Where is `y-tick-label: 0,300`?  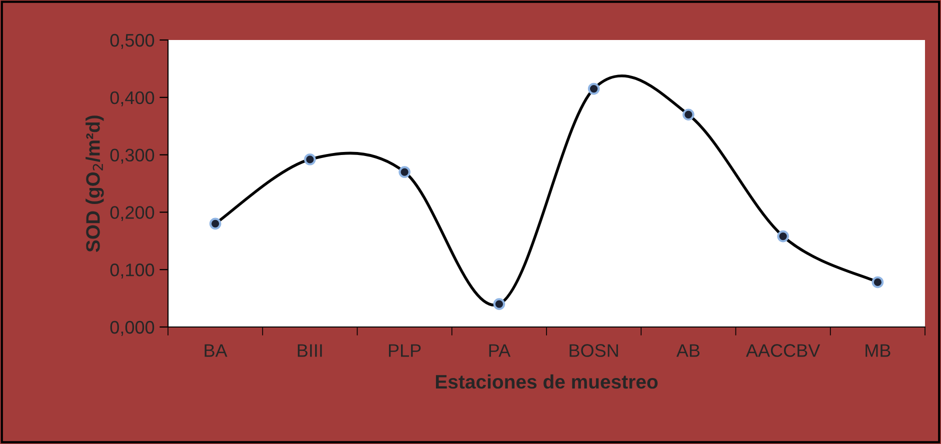
y-tick-label: 0,300 is located at coordinates (132, 156).